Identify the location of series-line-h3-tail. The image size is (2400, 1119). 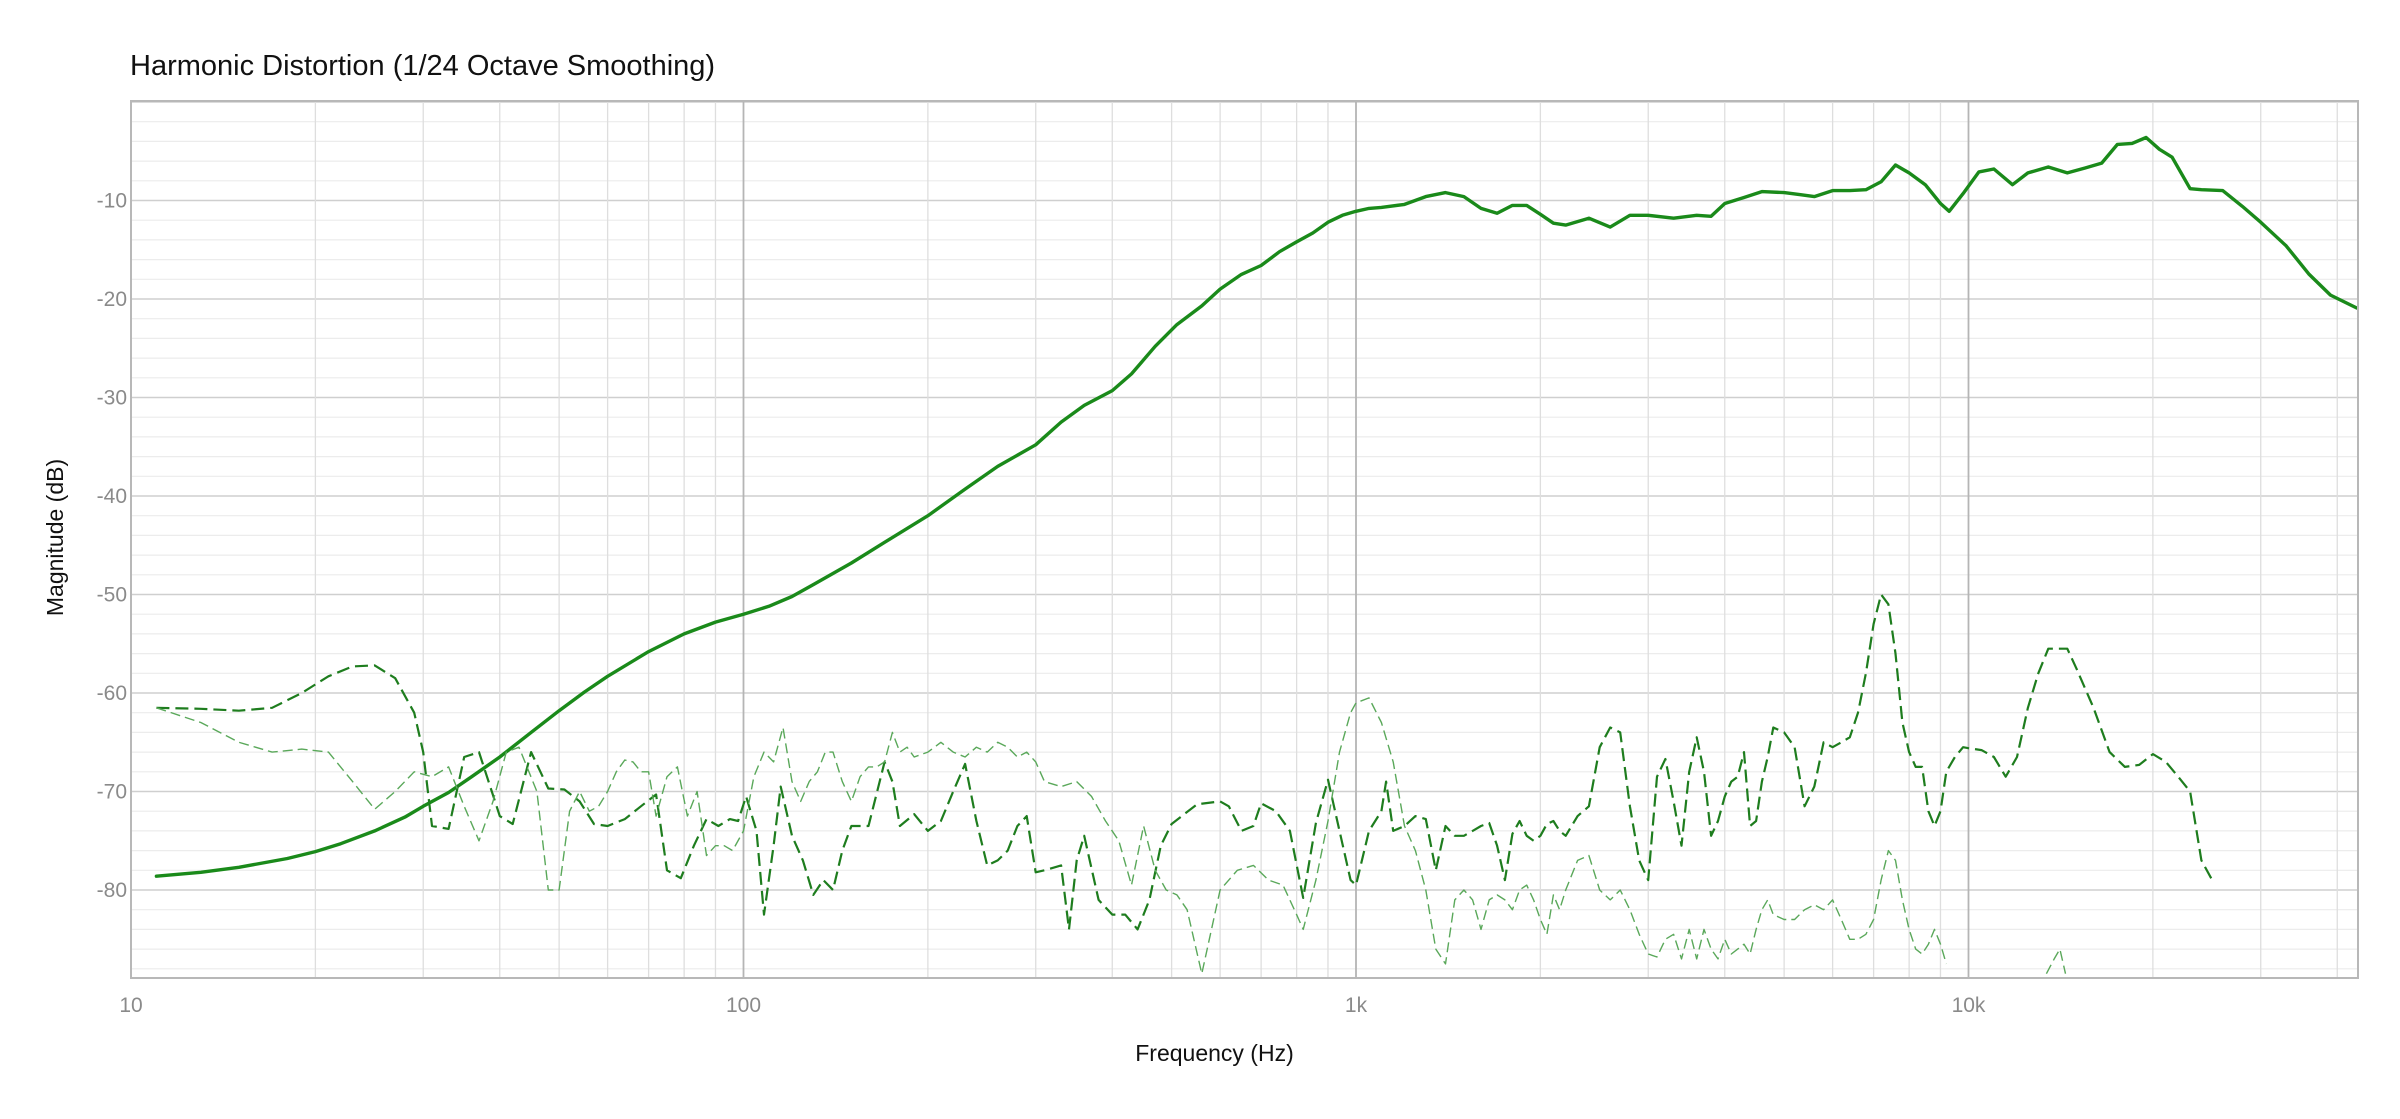
(2056, 961).